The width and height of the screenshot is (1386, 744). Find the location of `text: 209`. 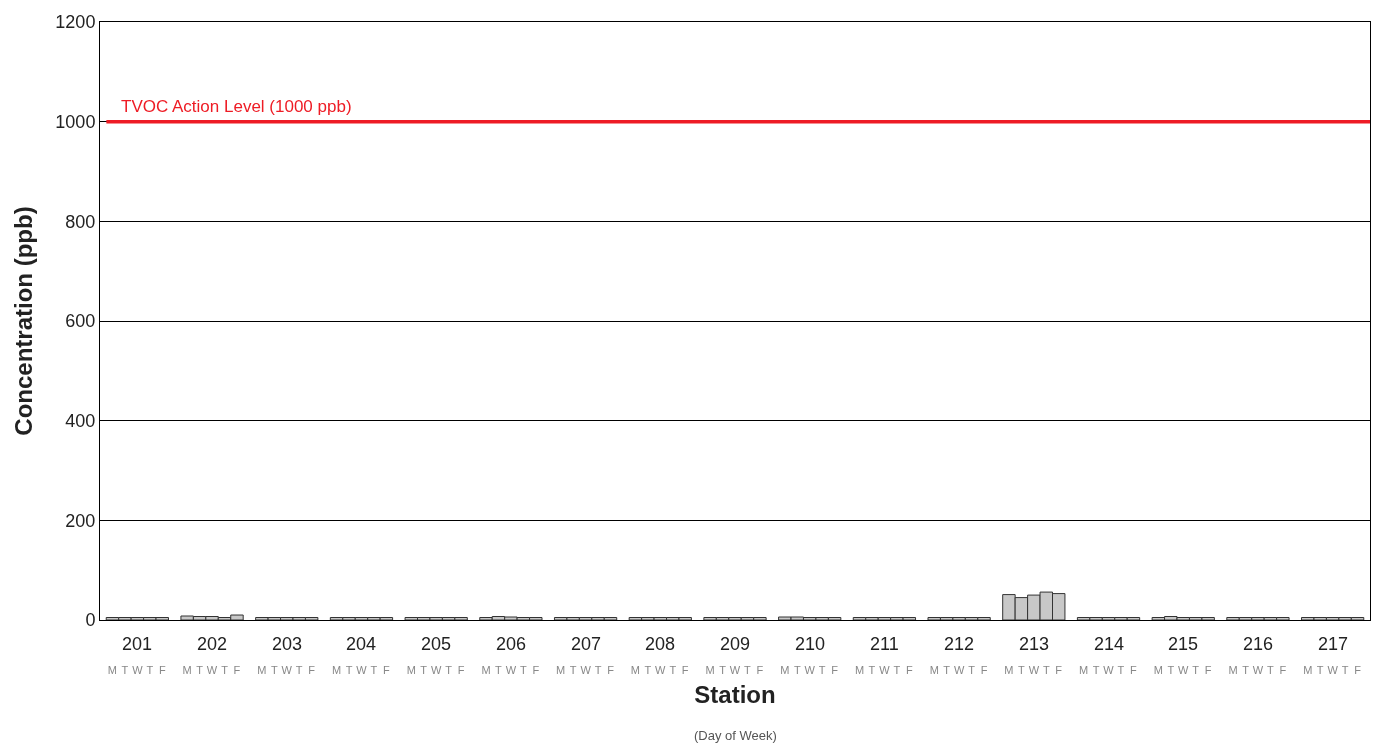

text: 209 is located at coordinates (735, 644).